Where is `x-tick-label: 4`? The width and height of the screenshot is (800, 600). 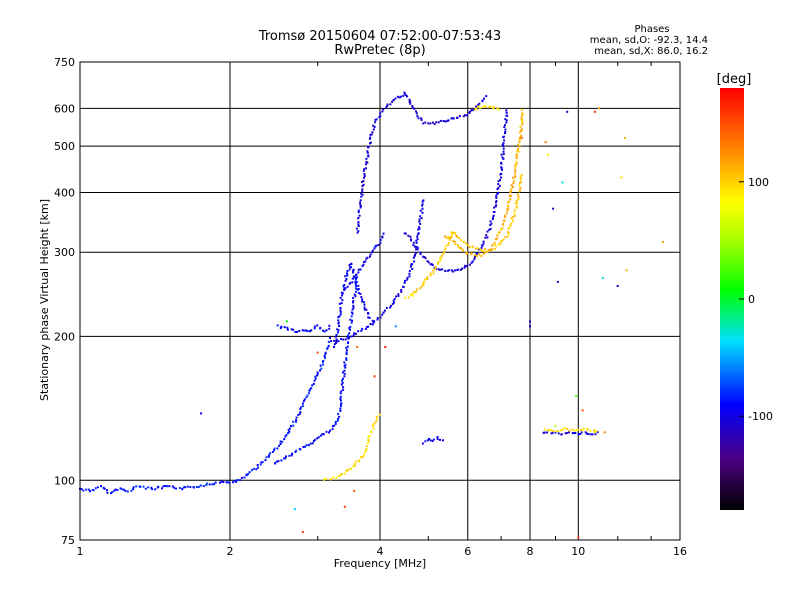 x-tick-label: 4 is located at coordinates (380, 551).